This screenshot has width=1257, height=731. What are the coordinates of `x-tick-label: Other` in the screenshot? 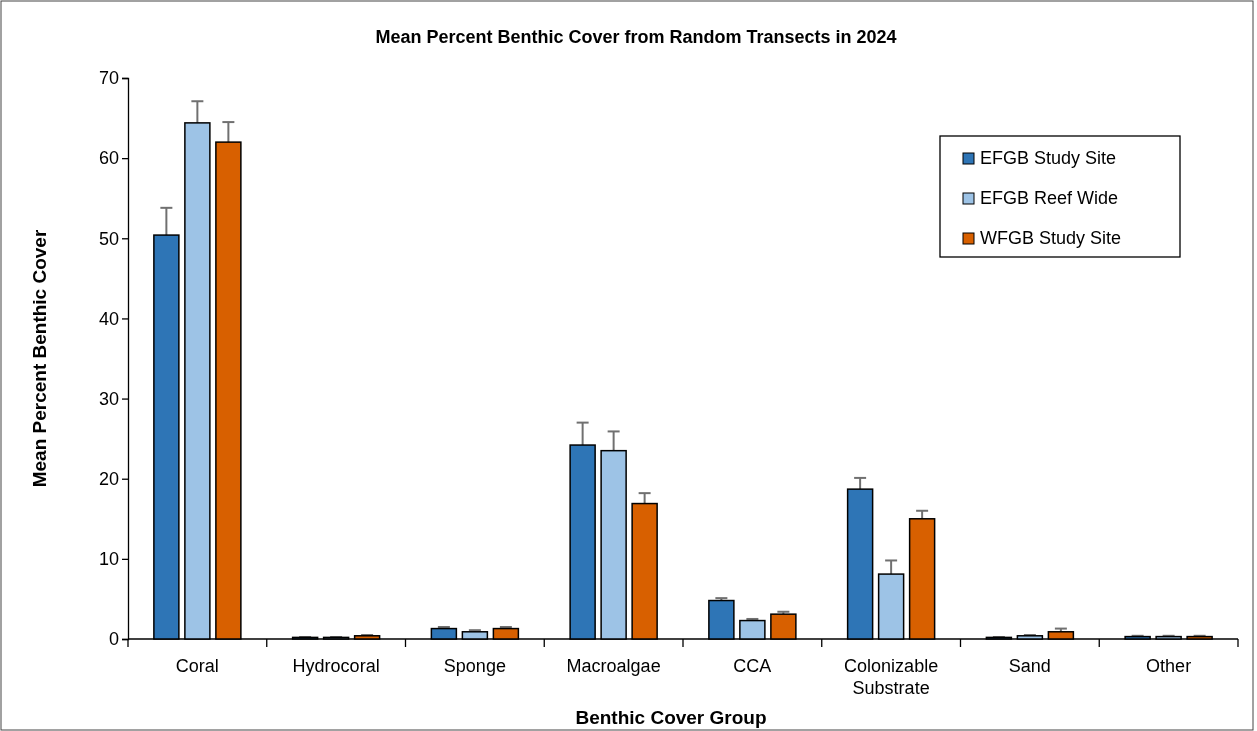 It's located at (1169, 666).